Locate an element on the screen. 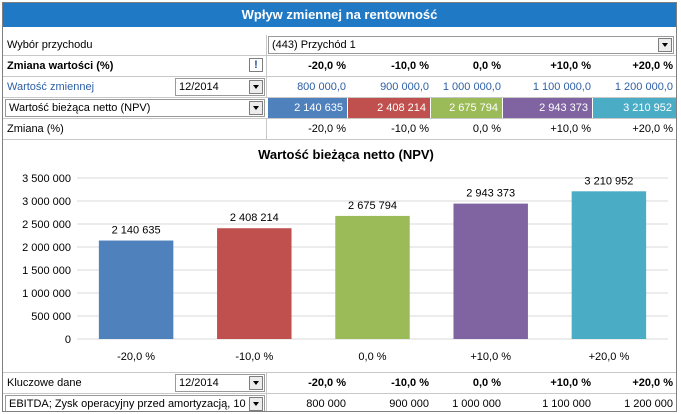  ebitda-value: 1 000 000 is located at coordinates (476, 404).